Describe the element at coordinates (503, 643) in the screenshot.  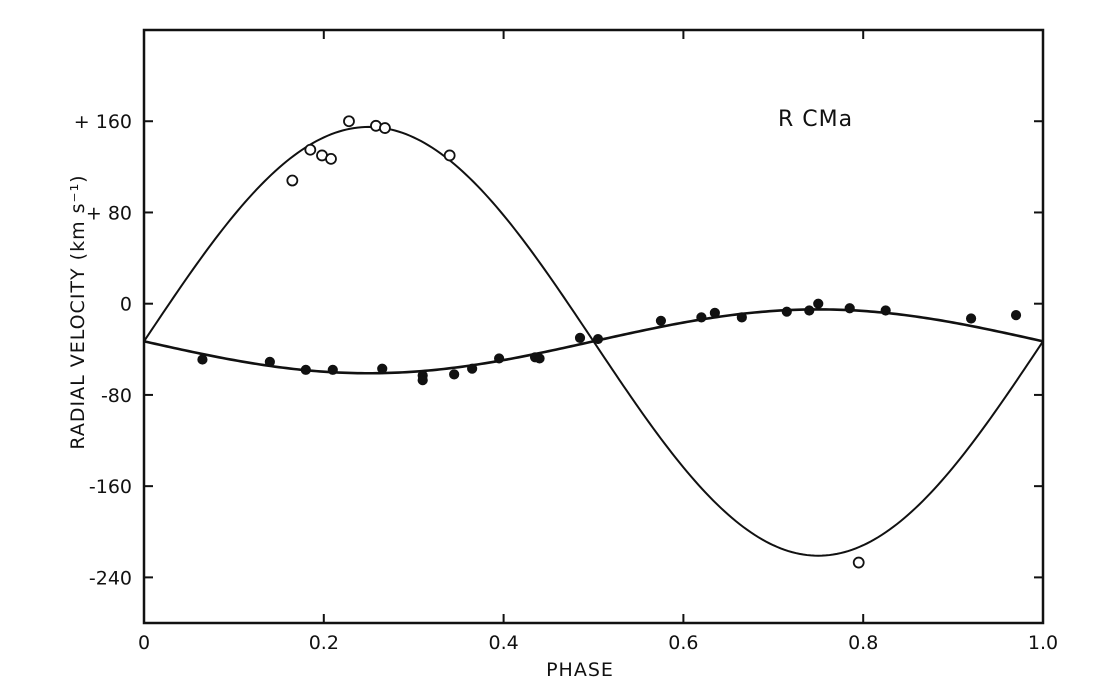
I see `x-tick-label: 0.4` at that location.